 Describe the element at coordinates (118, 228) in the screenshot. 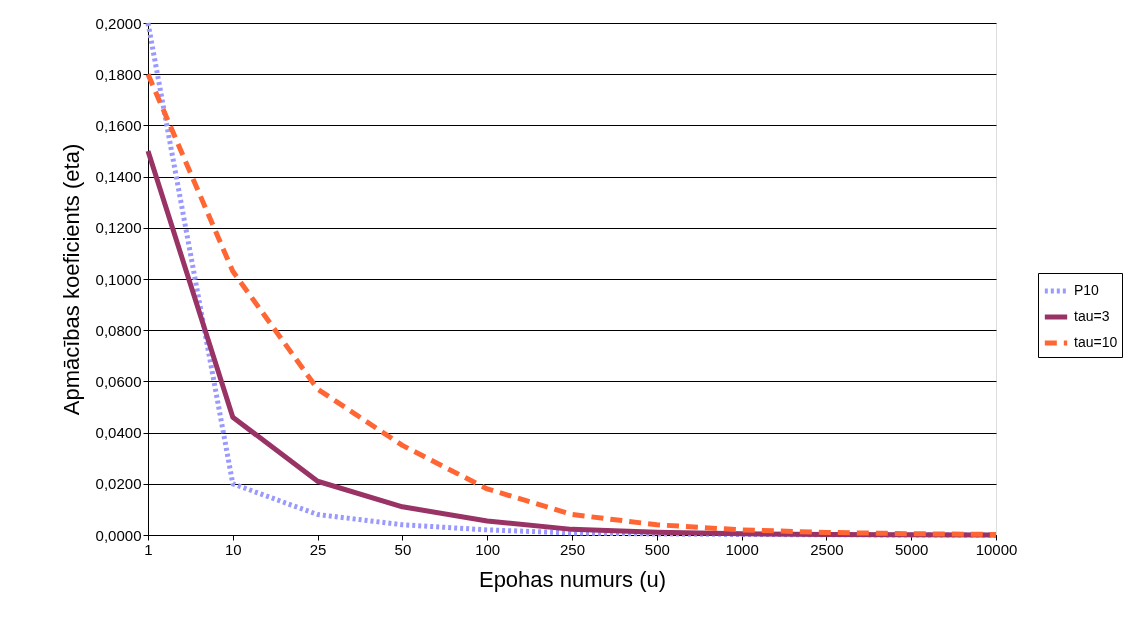

I see `y-tick-label: 0,1200` at that location.